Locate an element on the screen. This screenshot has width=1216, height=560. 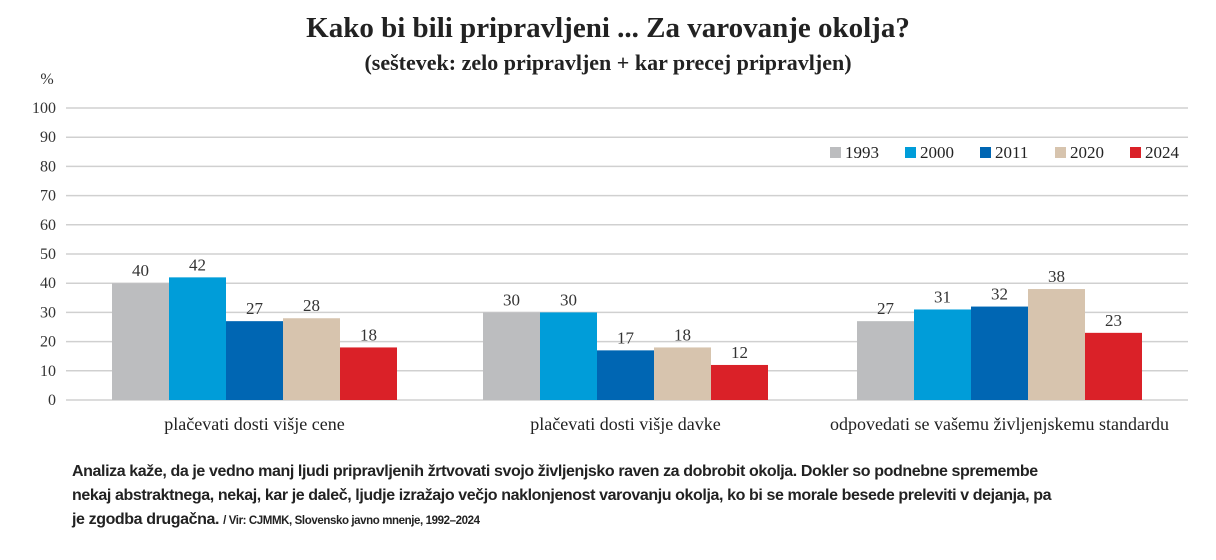
legend-label: 2000 is located at coordinates (937, 152).